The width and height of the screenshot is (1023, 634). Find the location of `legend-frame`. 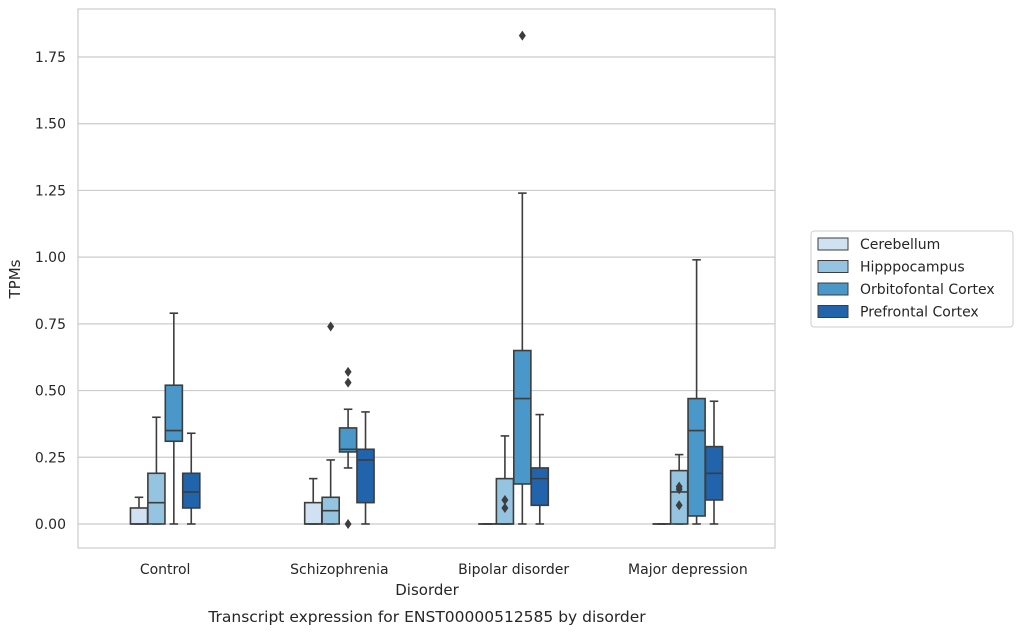

legend-frame is located at coordinates (912, 279).